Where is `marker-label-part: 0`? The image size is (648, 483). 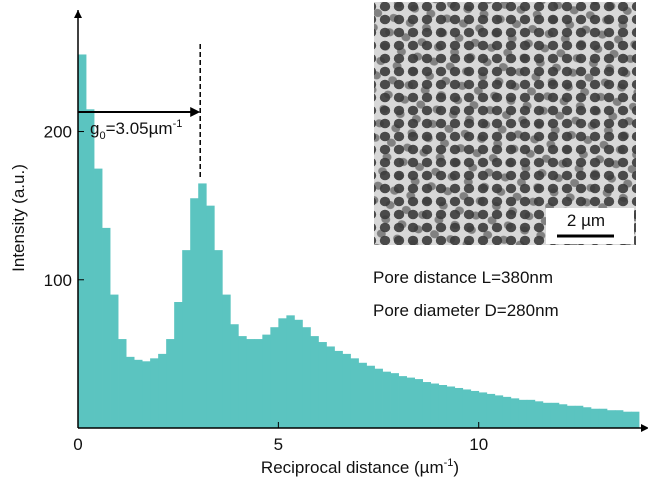 marker-label-part: 0 is located at coordinates (102, 136).